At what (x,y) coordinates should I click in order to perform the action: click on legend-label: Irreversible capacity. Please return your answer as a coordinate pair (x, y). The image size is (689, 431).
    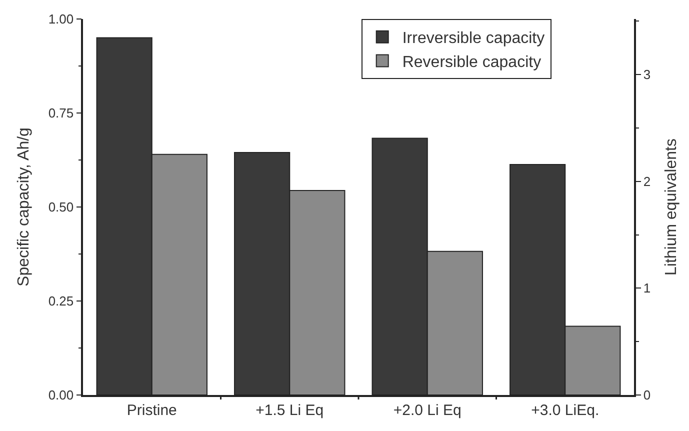
    Looking at the image, I should click on (473, 39).